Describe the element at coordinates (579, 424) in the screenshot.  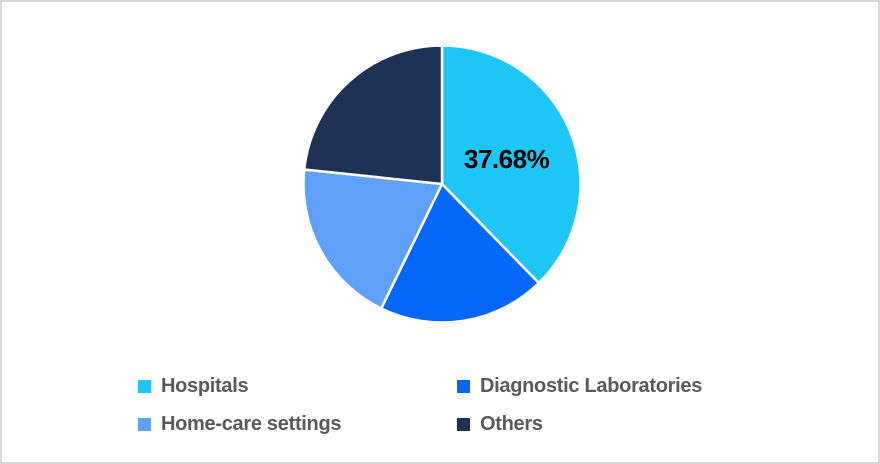
I see `legend-item-others: Others` at that location.